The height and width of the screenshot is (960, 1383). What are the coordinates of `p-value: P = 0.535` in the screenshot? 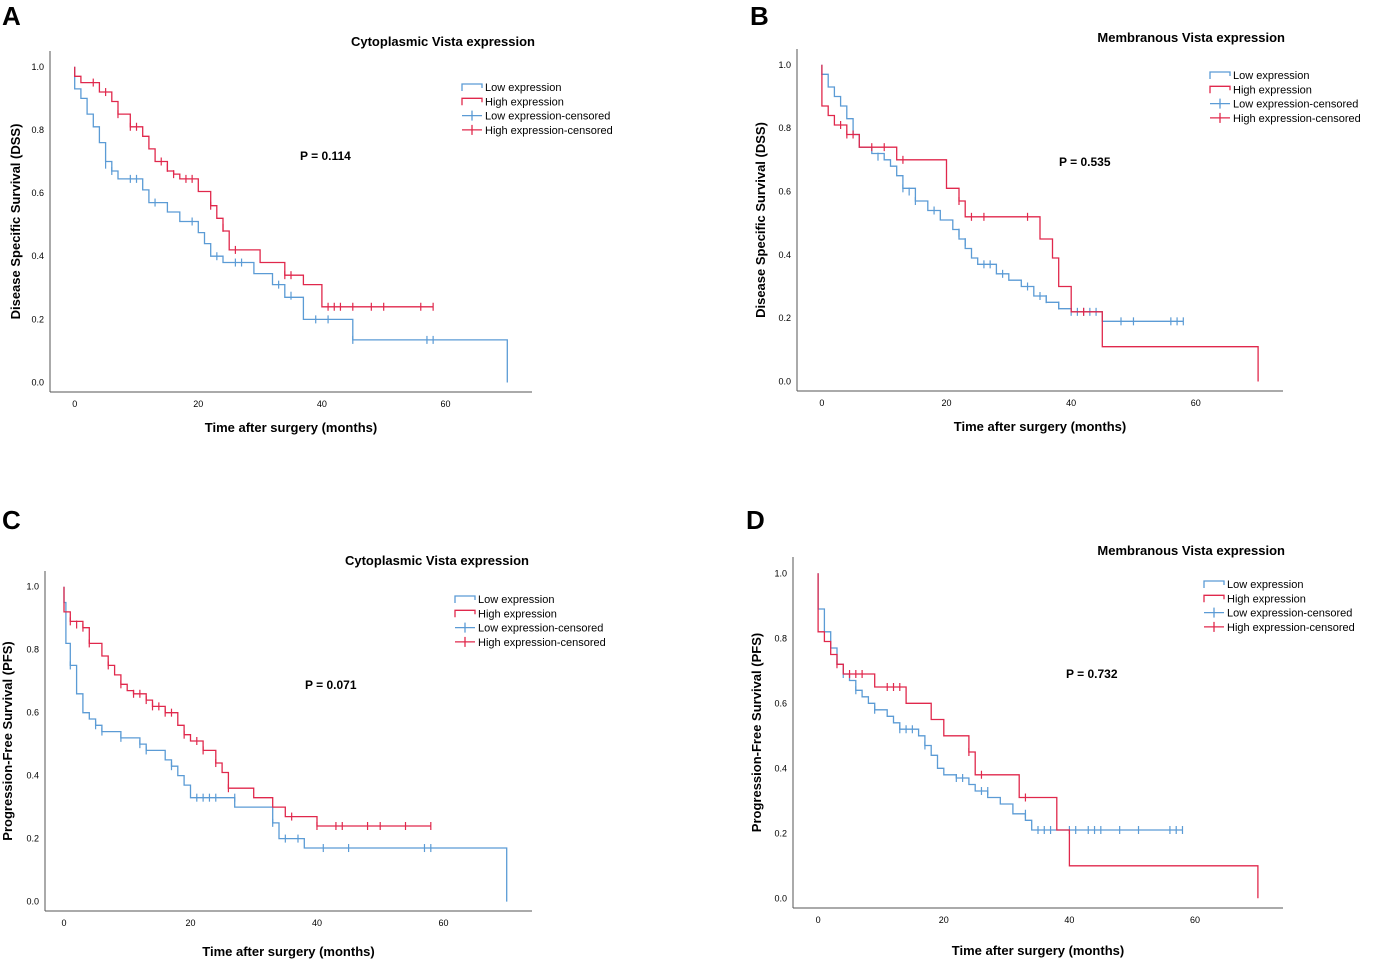 It's located at (1085, 162).